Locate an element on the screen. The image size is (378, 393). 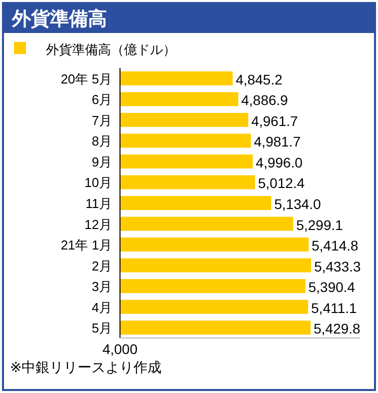
data-label: 4,886.9 is located at coordinates (264, 100).